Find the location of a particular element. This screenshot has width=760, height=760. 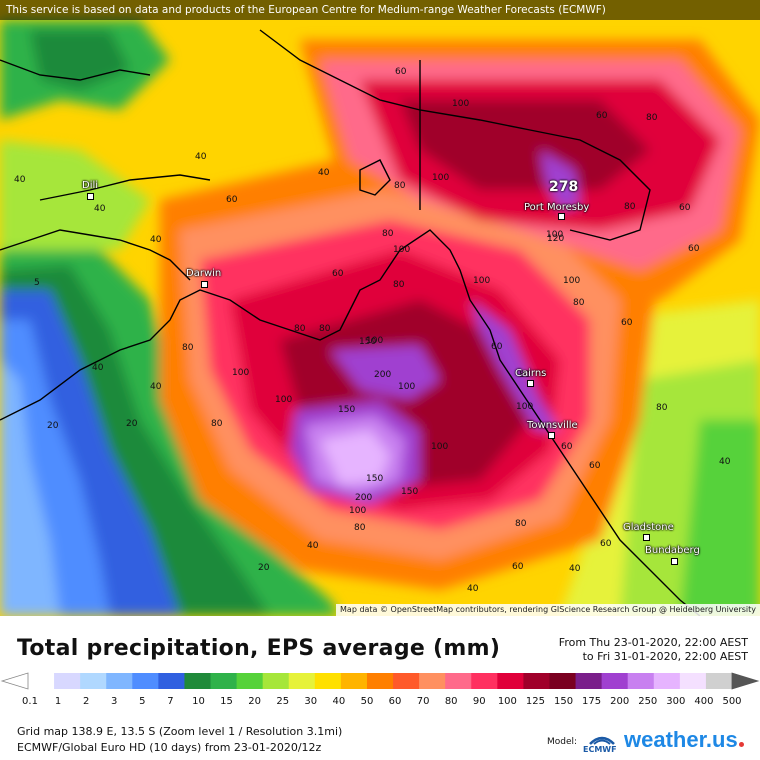

legend-tick-label: 175 is located at coordinates (592, 701).